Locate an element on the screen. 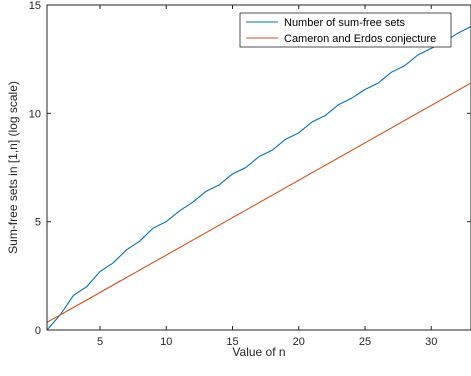 This screenshot has height=376, width=471. y-tick-label: 0 is located at coordinates (38, 331).